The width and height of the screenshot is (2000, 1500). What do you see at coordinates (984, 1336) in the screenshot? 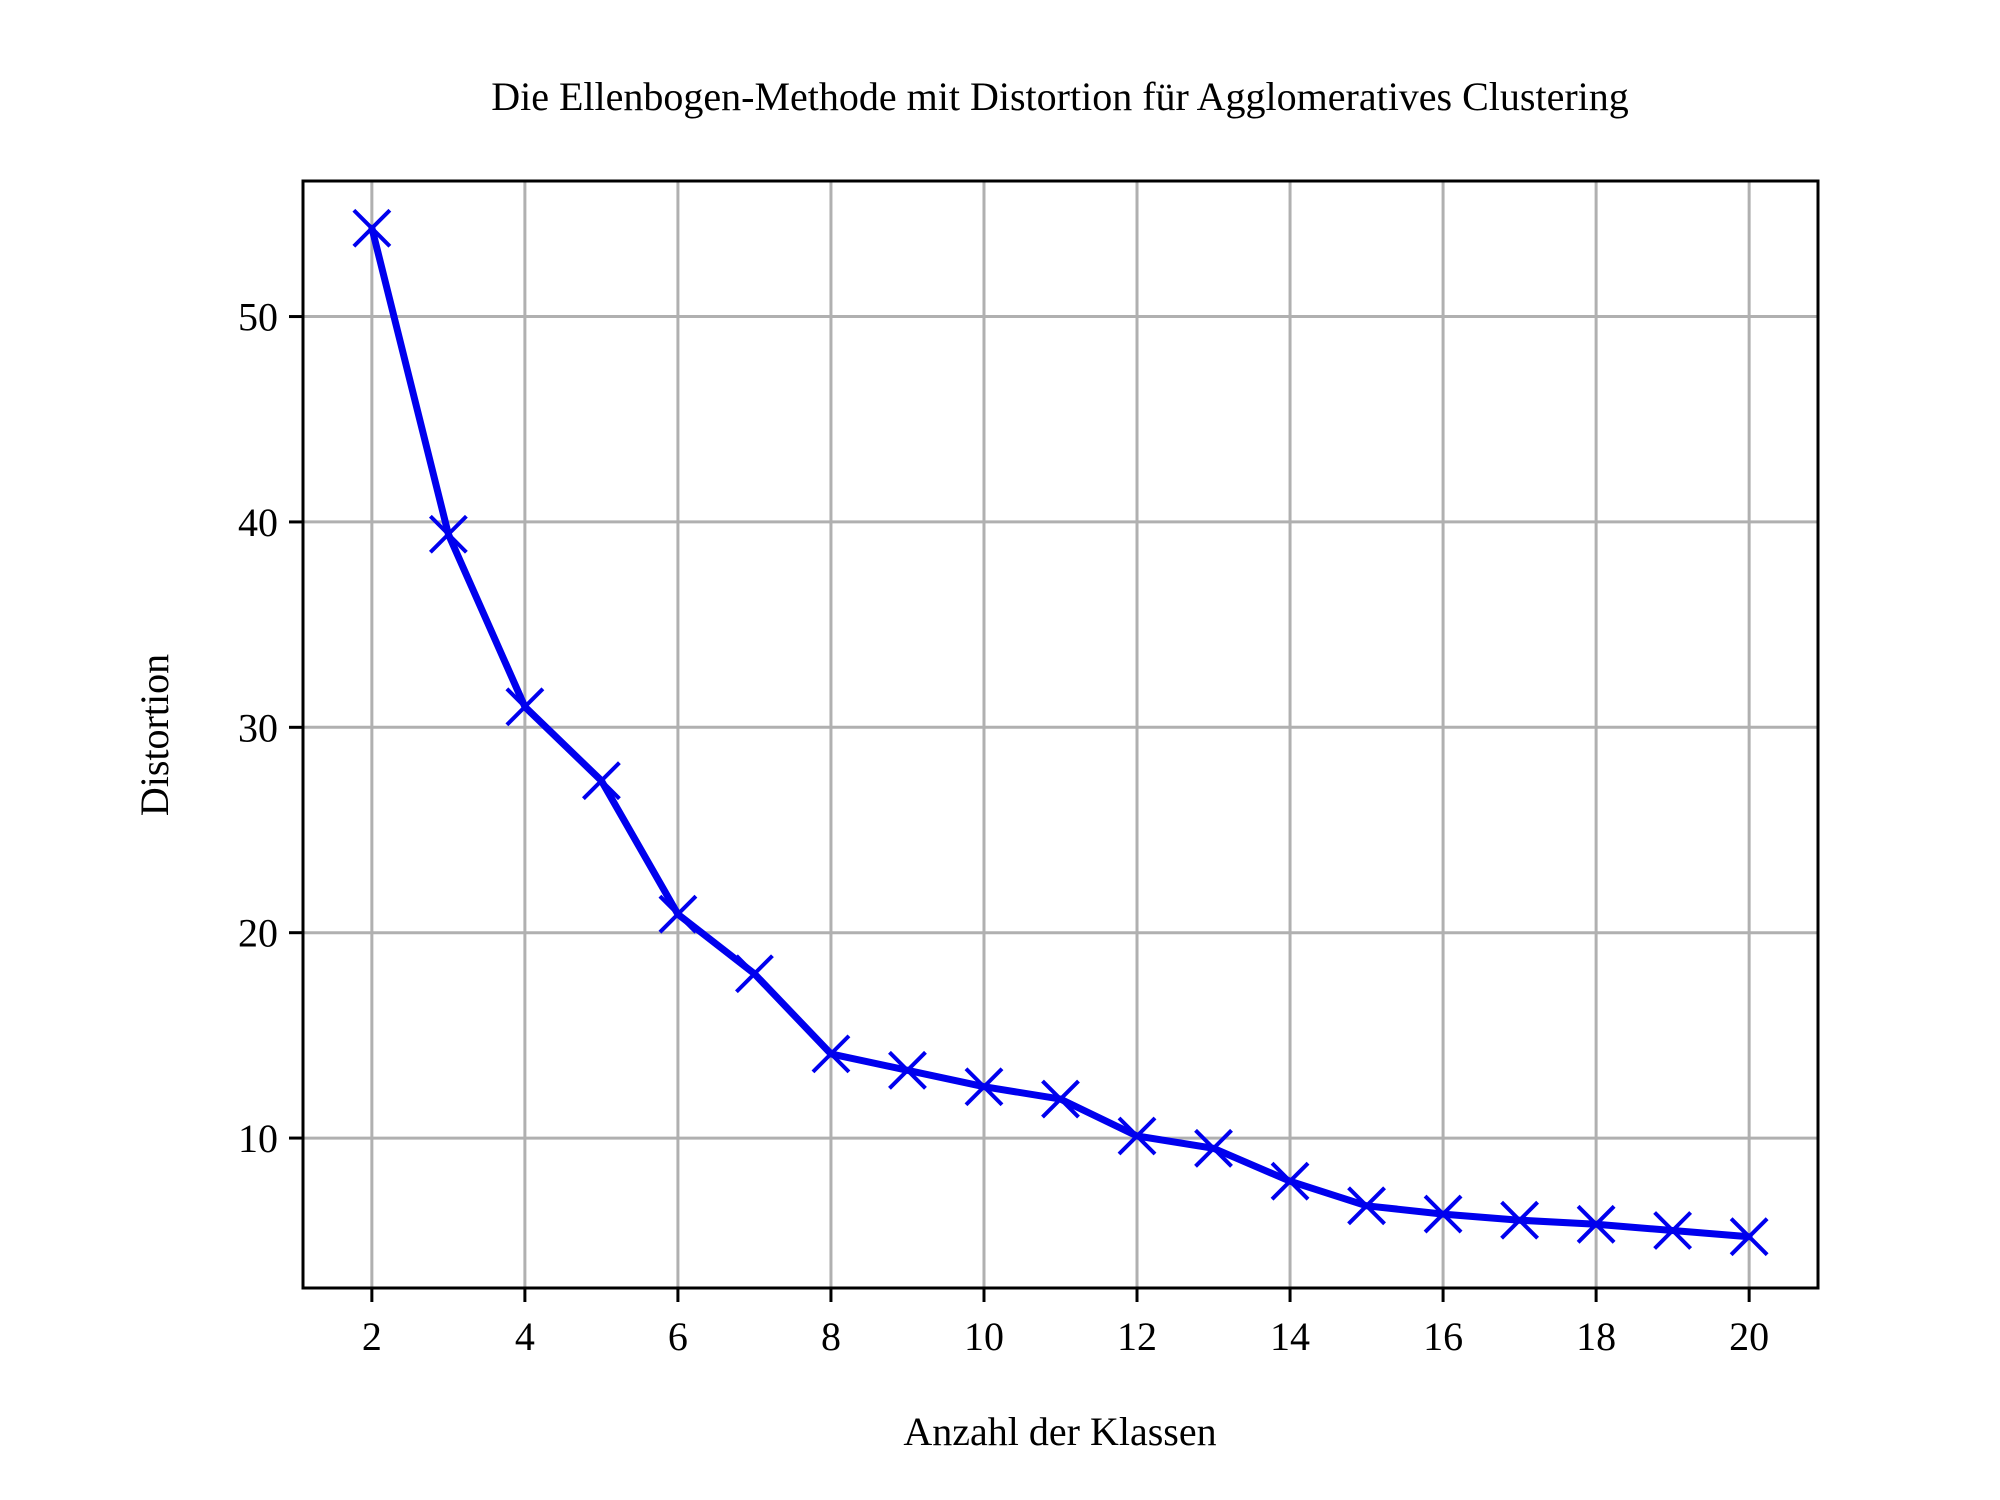
I see `x-tick-label: 10` at bounding box center [984, 1336].